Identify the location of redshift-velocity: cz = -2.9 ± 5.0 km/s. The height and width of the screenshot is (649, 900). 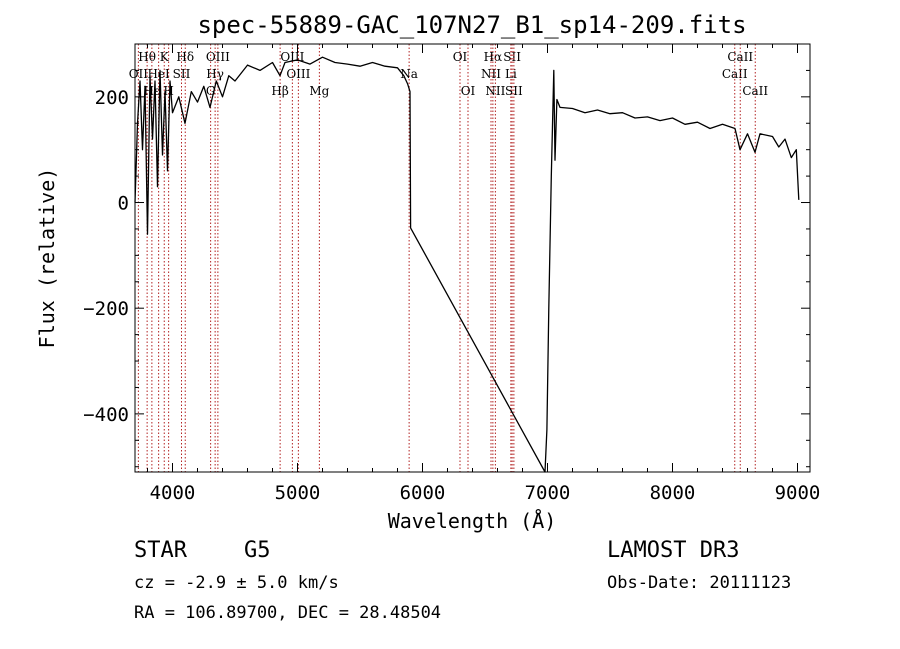
(236, 583).